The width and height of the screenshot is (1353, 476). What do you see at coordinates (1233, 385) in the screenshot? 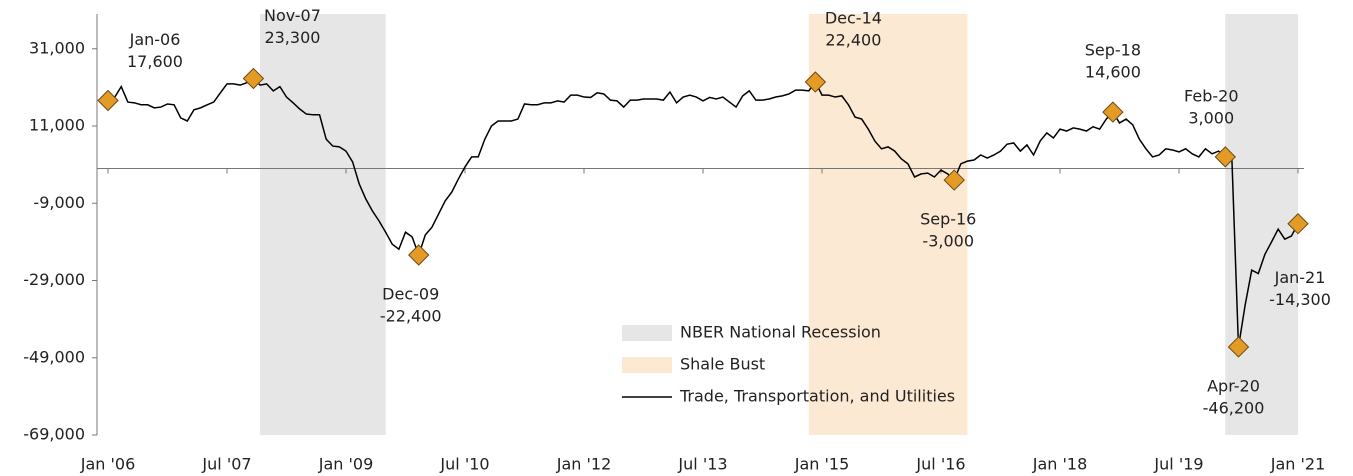
I see `annotation-label: Apr-20` at bounding box center [1233, 385].